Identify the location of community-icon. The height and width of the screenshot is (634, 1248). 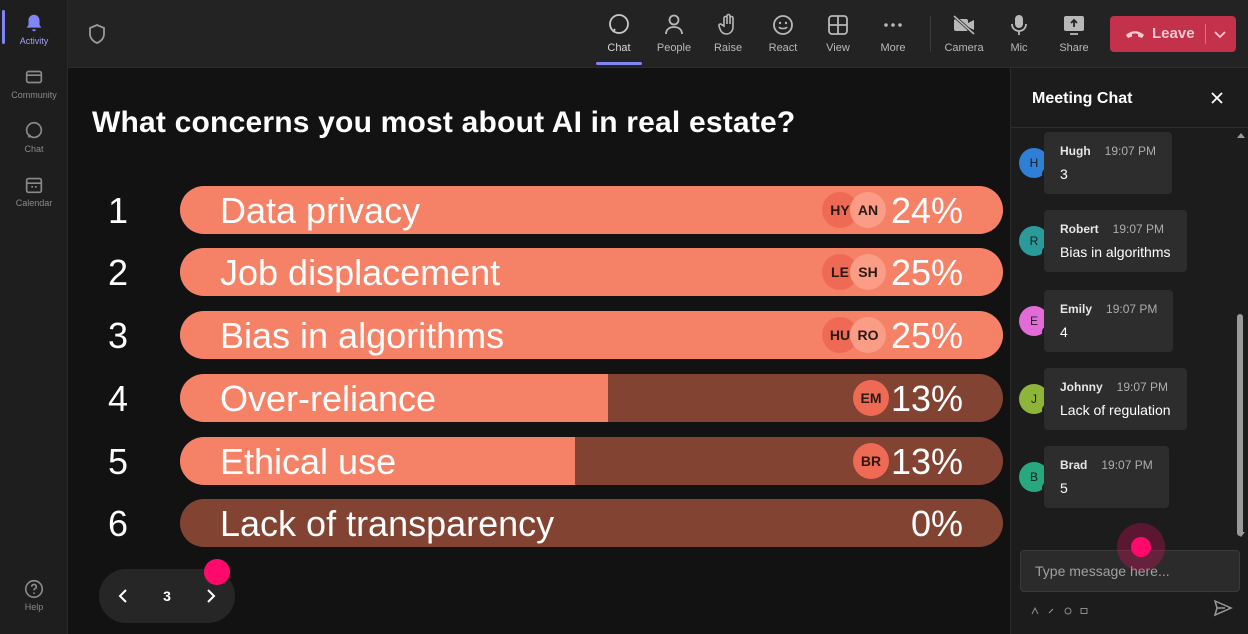
(34, 77).